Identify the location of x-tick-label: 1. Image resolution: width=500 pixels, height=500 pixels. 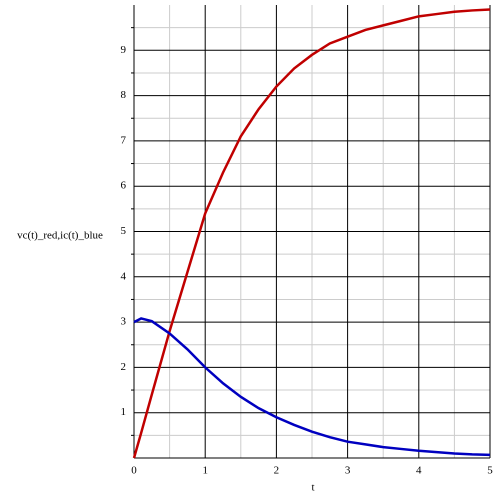
(205, 471).